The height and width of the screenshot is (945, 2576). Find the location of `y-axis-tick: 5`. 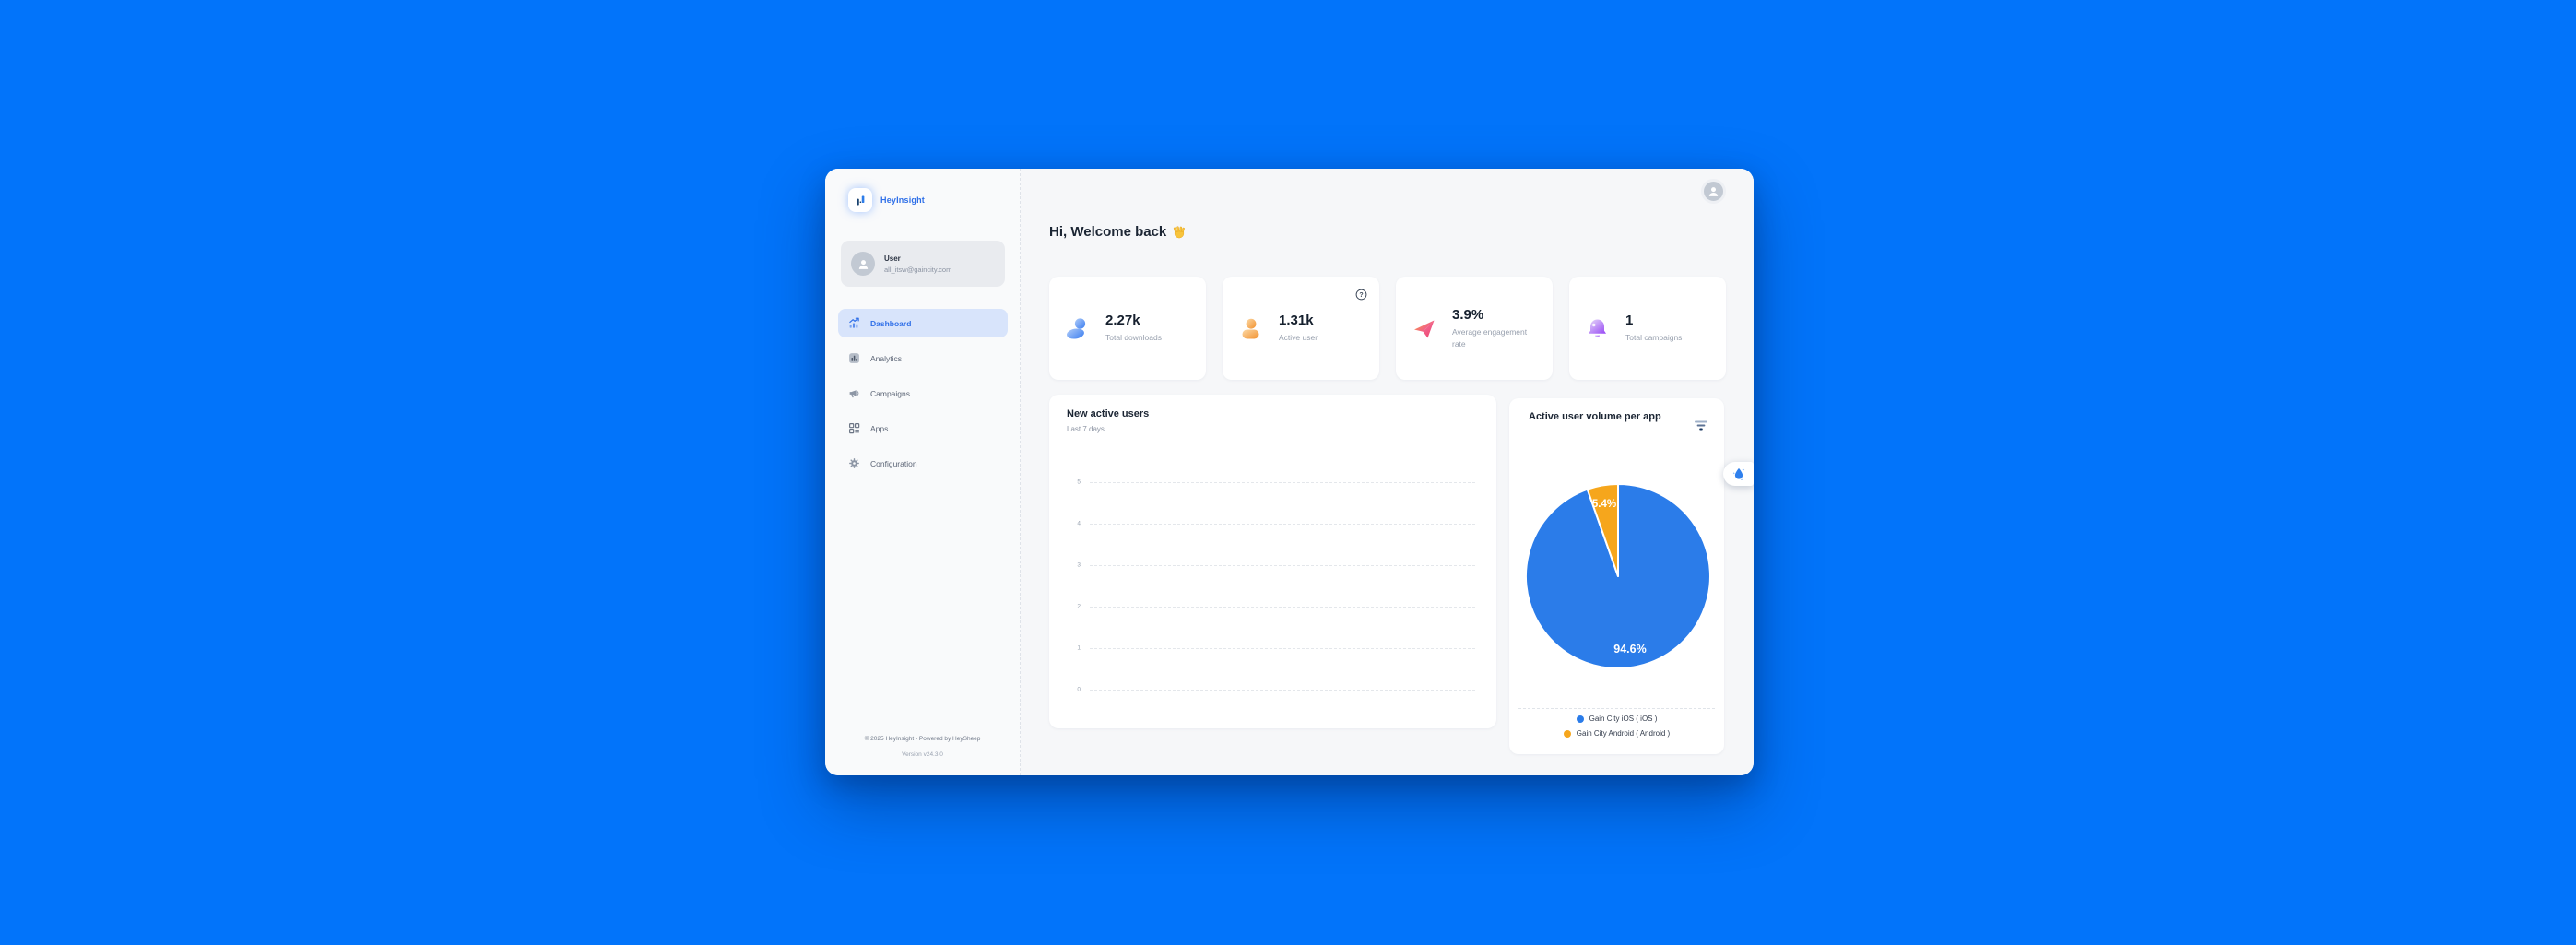

y-axis-tick: 5 is located at coordinates (1079, 482).